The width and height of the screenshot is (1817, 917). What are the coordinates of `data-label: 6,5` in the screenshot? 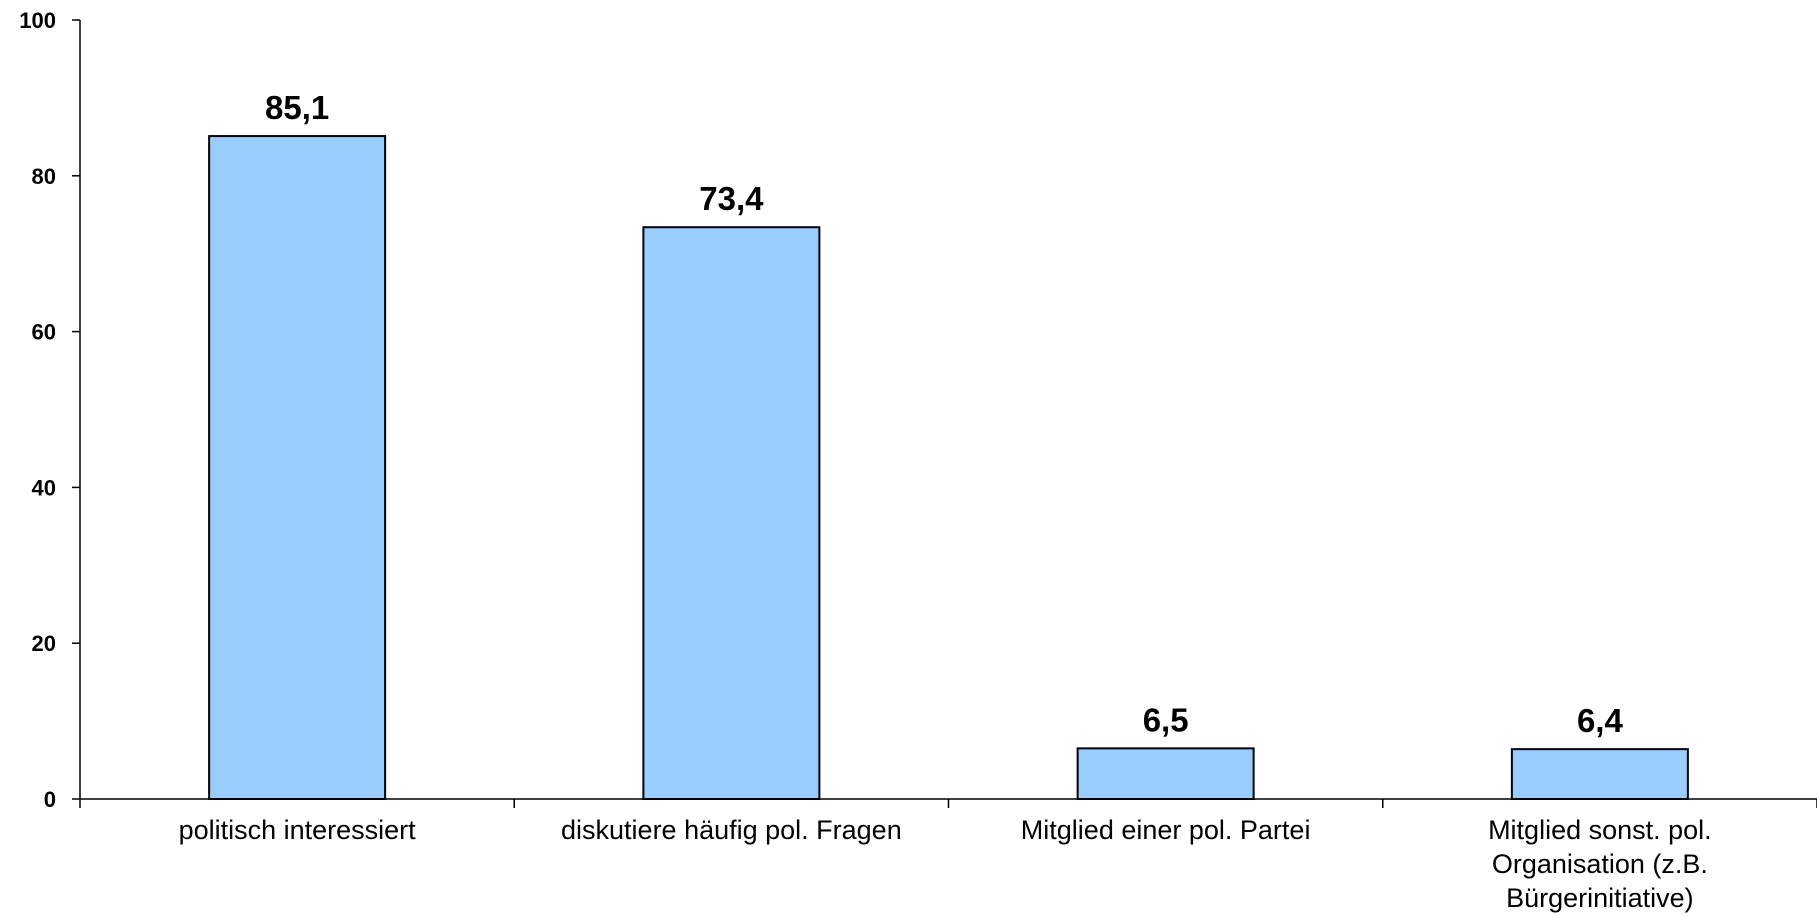 It's located at (1166, 719).